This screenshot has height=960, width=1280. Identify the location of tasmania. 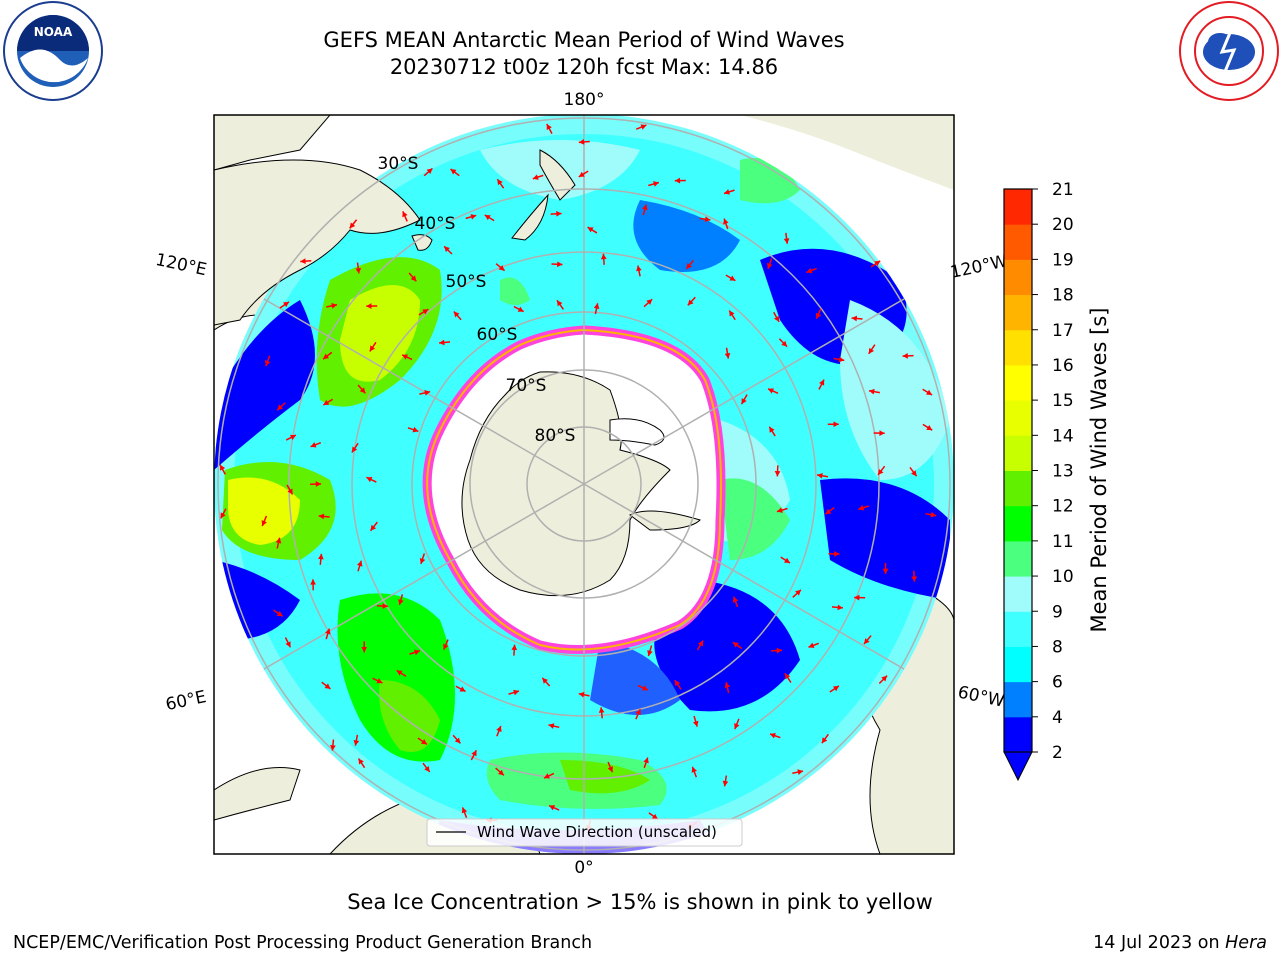
(422, 242).